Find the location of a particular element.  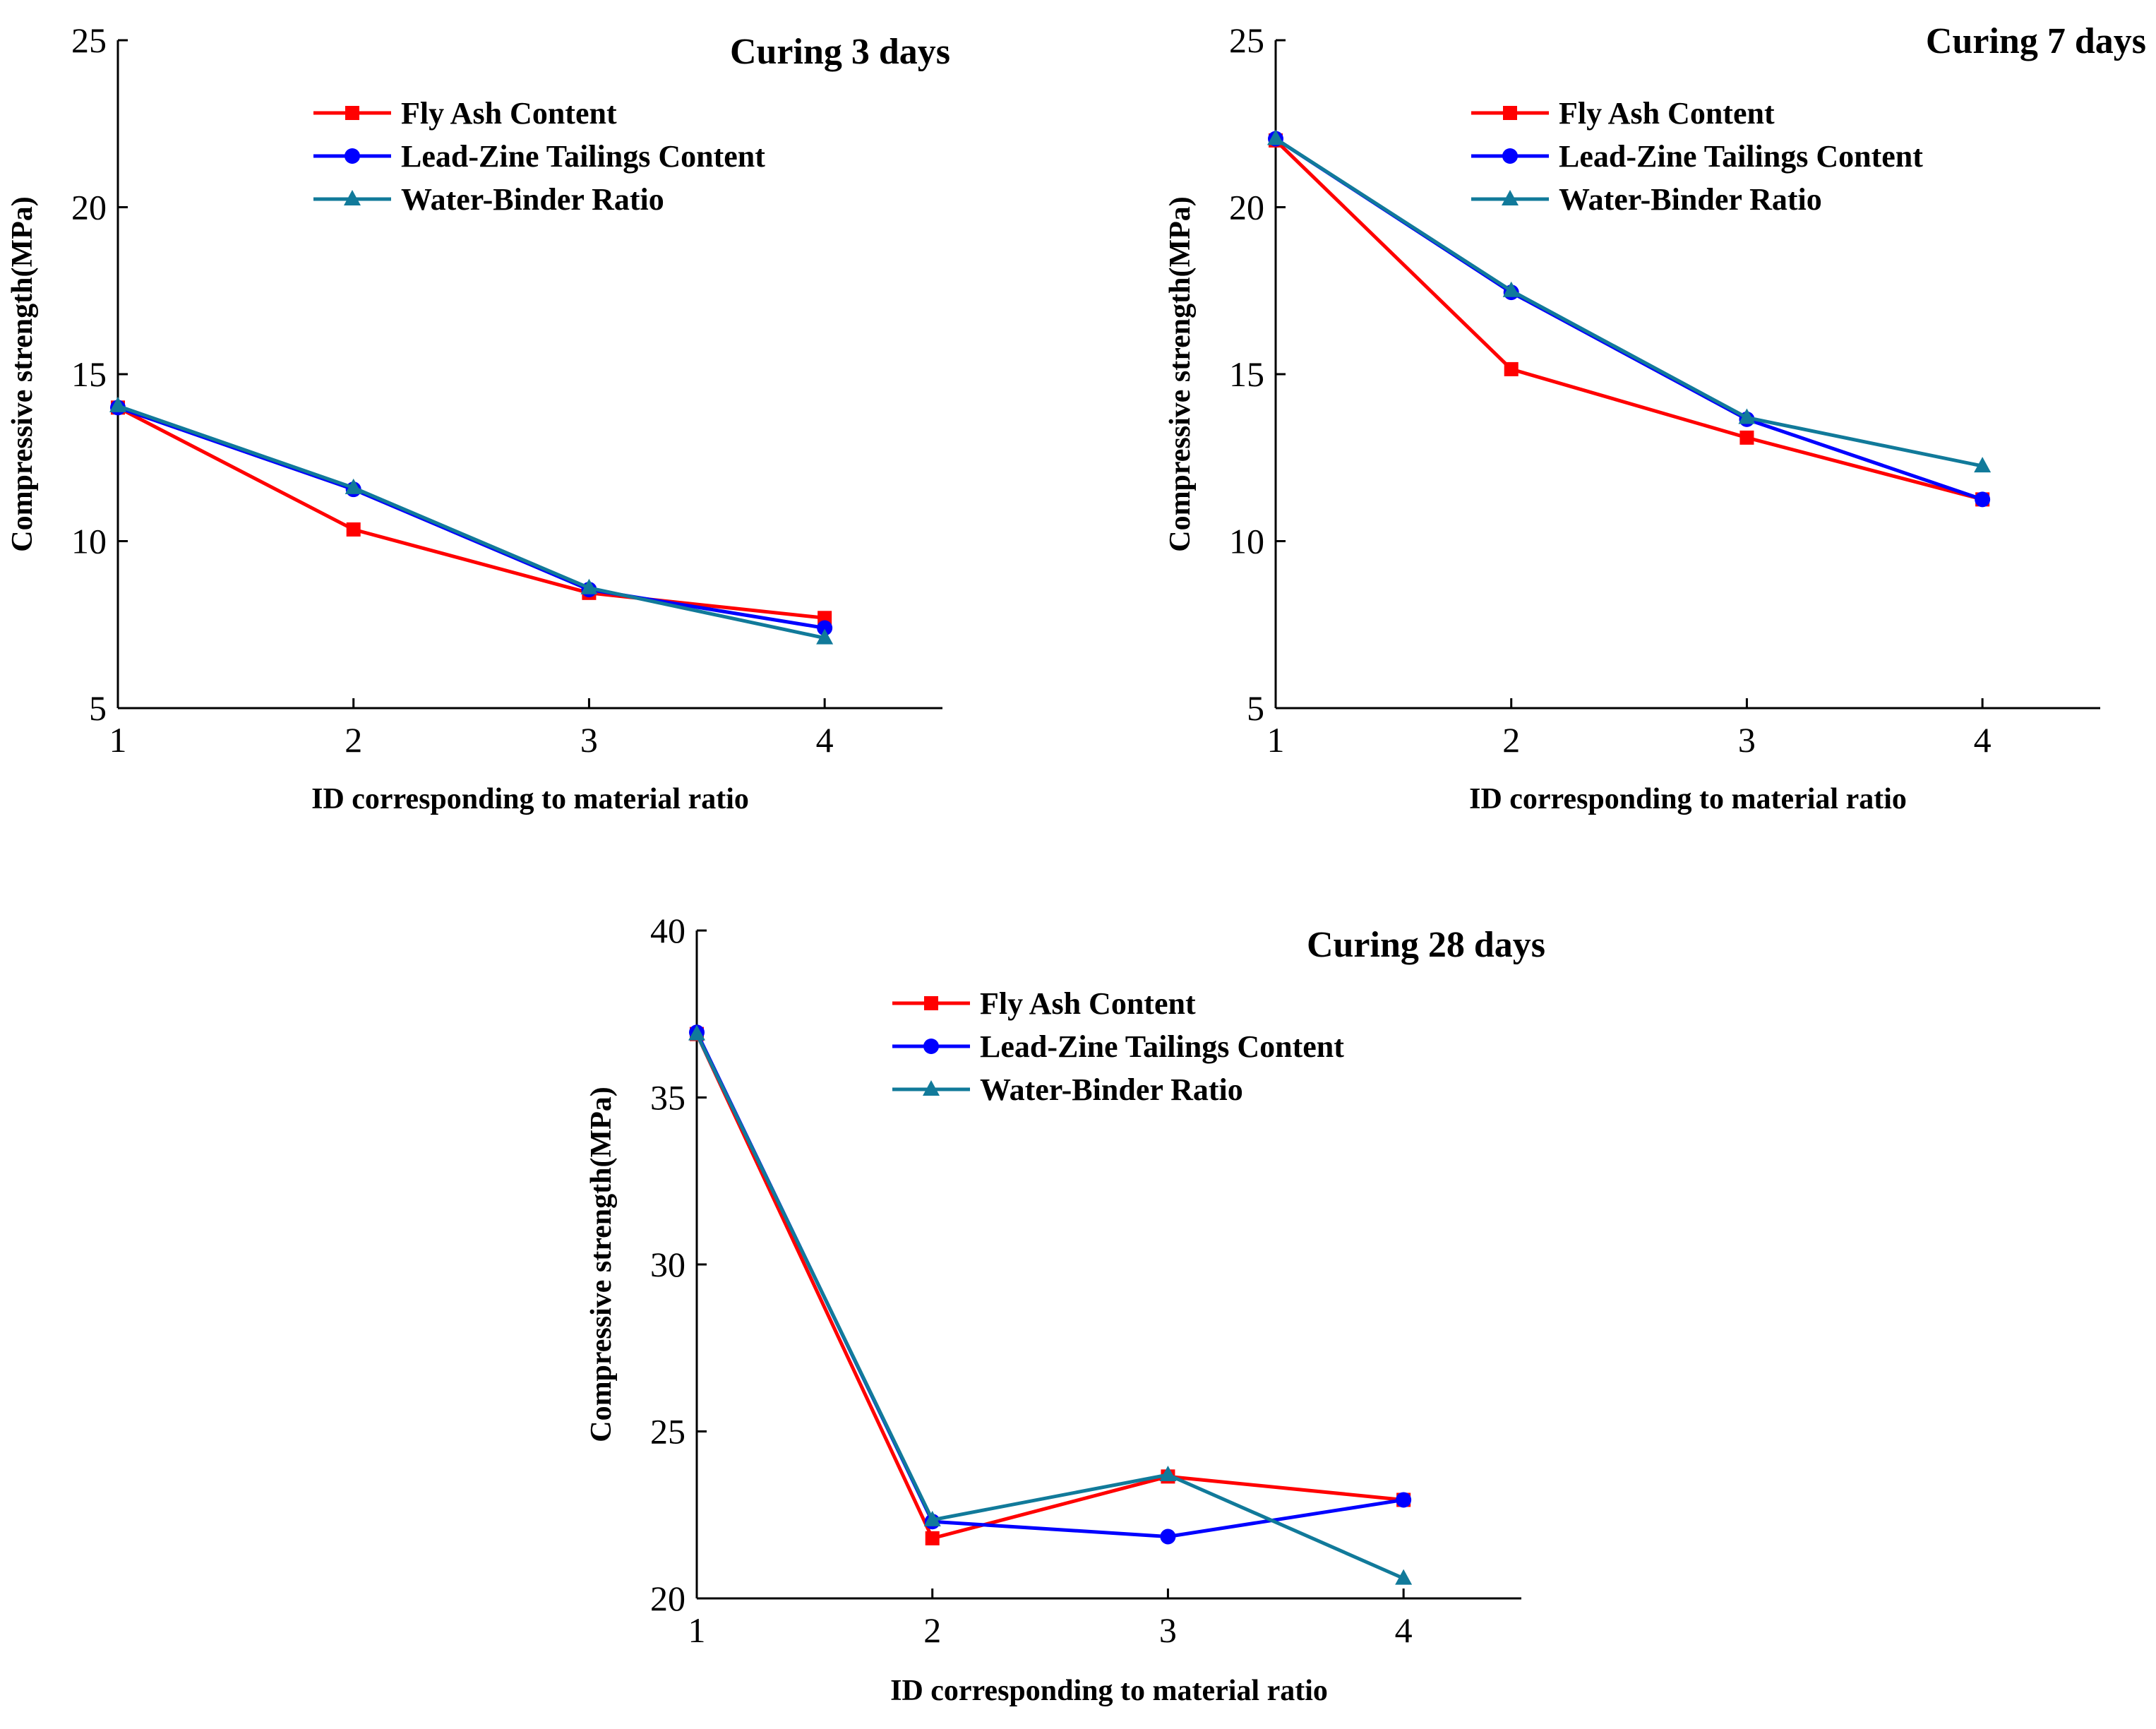

series-fly-ash-content is located at coordinates (472, 513).